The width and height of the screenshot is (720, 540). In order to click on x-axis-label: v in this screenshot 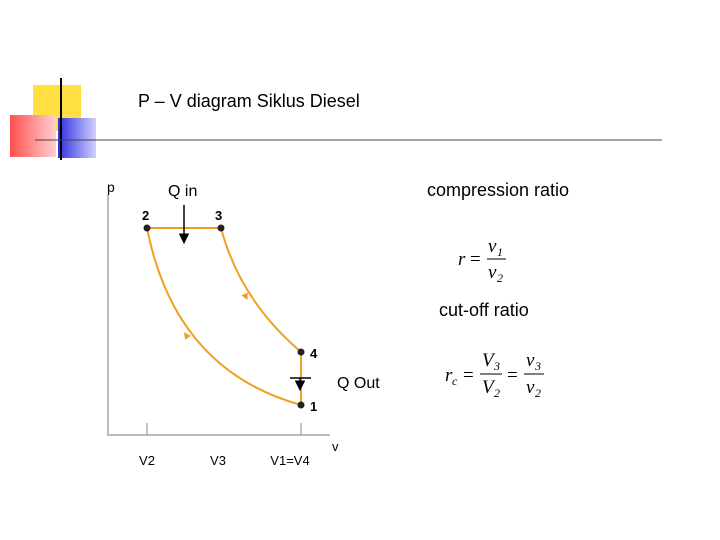, I will do `click(335, 446)`.